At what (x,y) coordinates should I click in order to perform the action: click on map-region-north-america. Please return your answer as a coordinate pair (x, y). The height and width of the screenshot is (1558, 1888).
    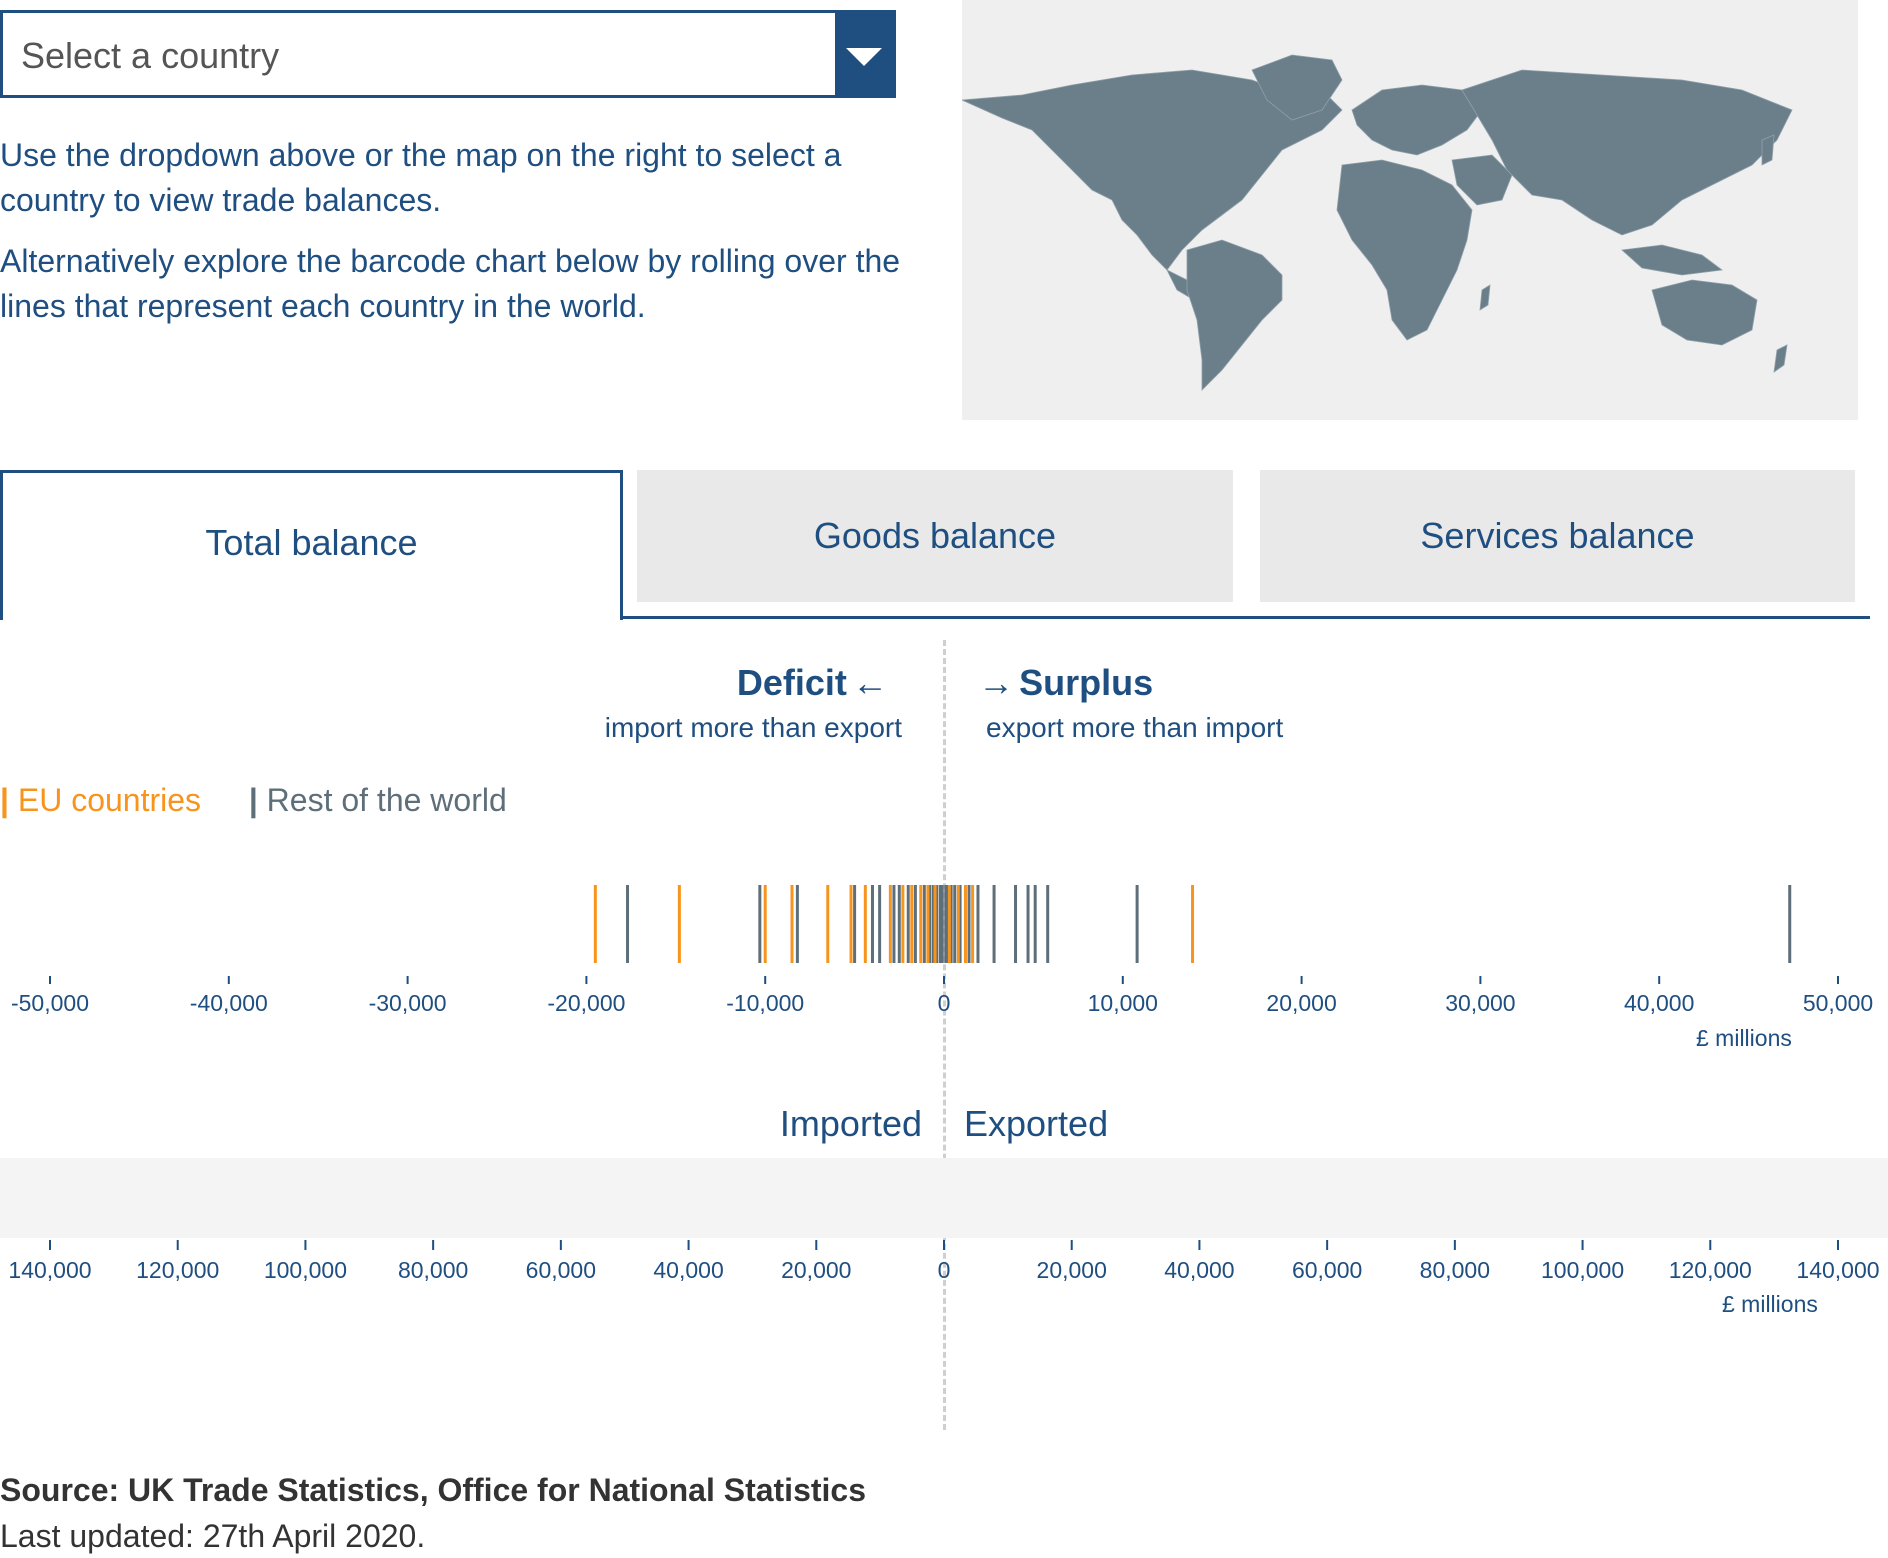
    Looking at the image, I should click on (1151, 170).